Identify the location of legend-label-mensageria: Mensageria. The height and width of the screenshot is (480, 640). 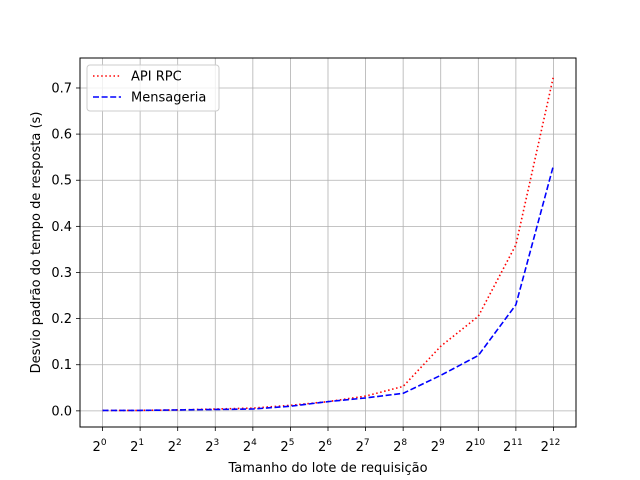
(168, 98).